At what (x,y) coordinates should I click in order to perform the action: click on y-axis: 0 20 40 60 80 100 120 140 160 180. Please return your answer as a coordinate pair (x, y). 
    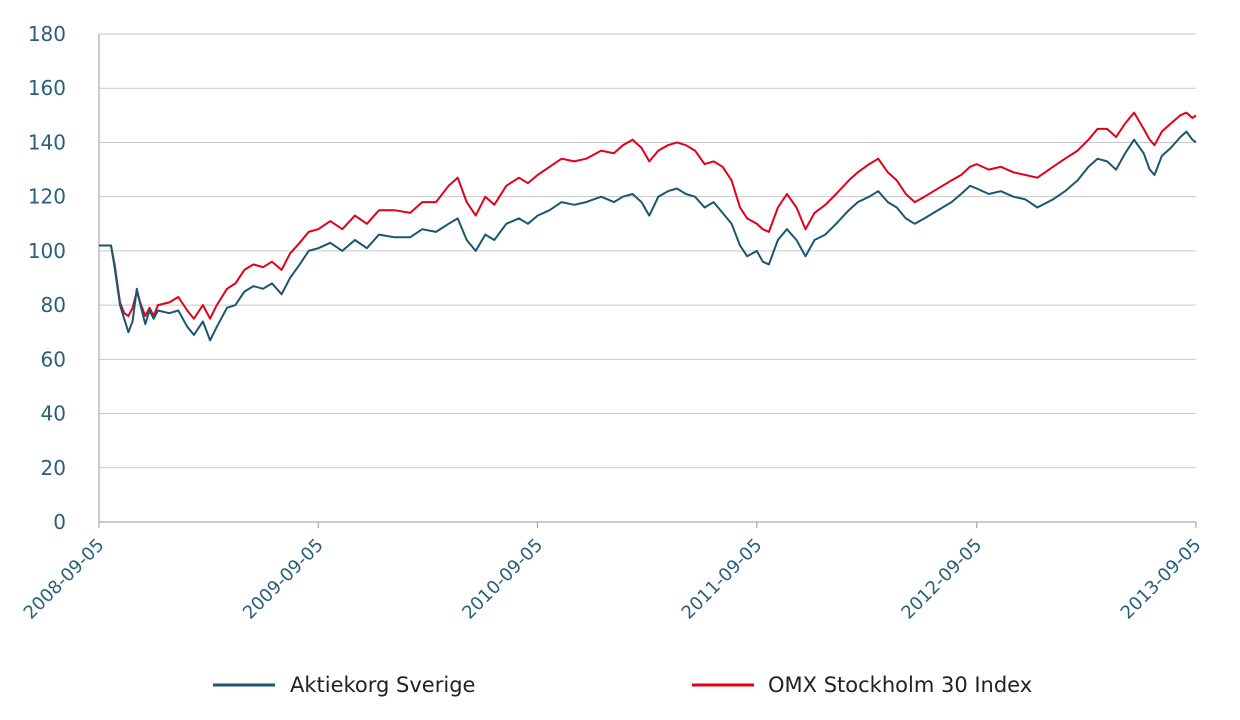
    Looking at the image, I should click on (64, 278).